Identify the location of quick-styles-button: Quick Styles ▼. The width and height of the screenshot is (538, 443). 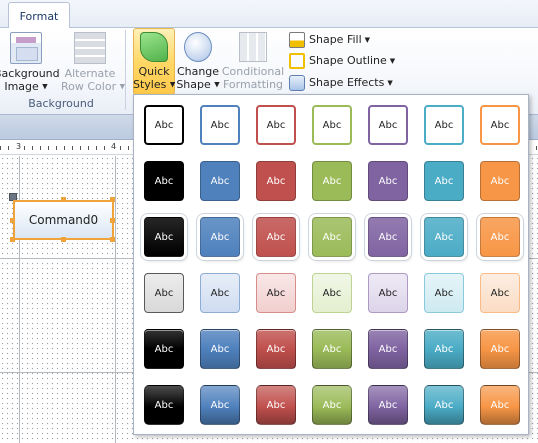
(154, 61).